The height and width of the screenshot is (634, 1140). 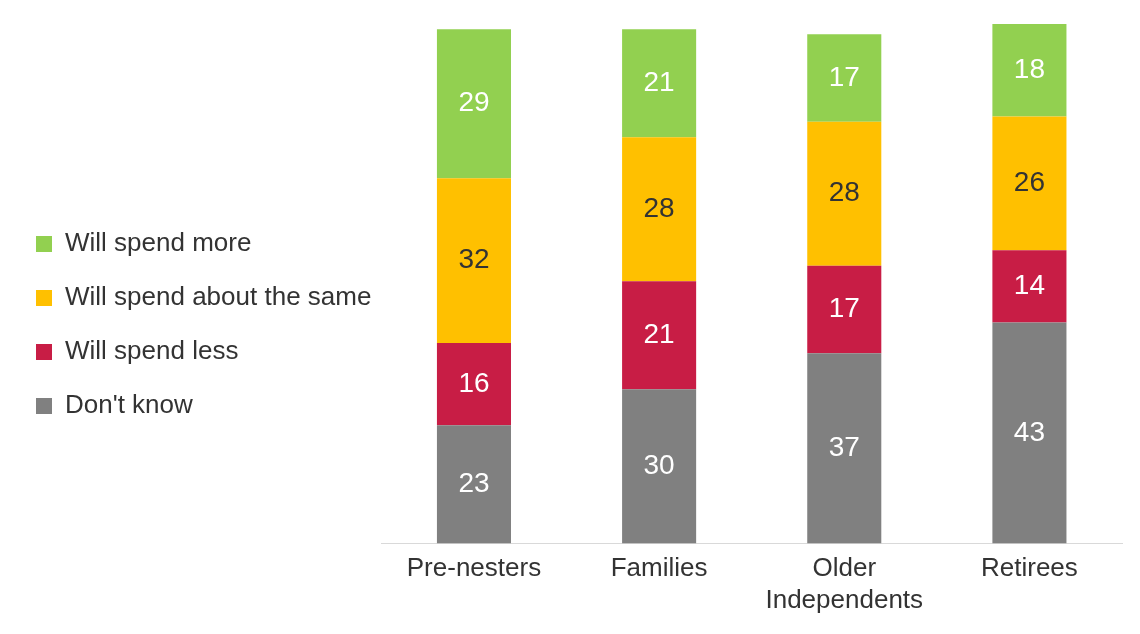 I want to click on data-label: 14, so click(x=1029, y=285).